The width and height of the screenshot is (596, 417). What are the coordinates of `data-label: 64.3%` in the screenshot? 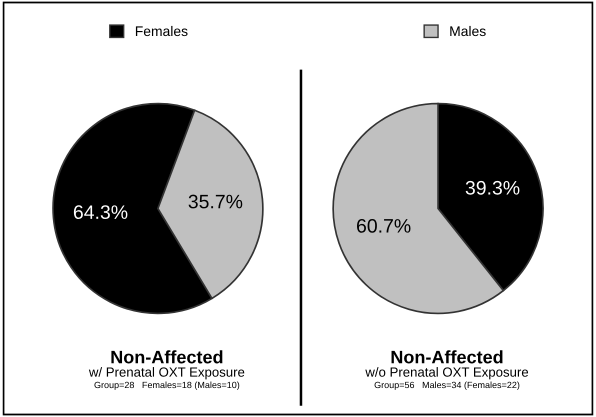 It's located at (101, 212).